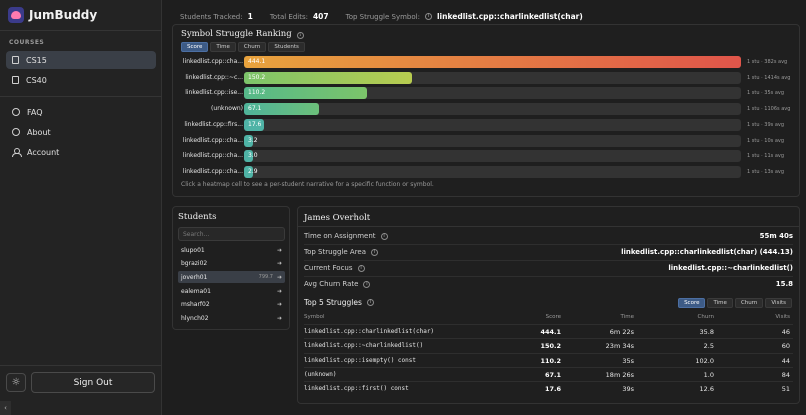 The image size is (806, 415). What do you see at coordinates (778, 303) in the screenshot?
I see `tab-visits: Visits` at bounding box center [778, 303].